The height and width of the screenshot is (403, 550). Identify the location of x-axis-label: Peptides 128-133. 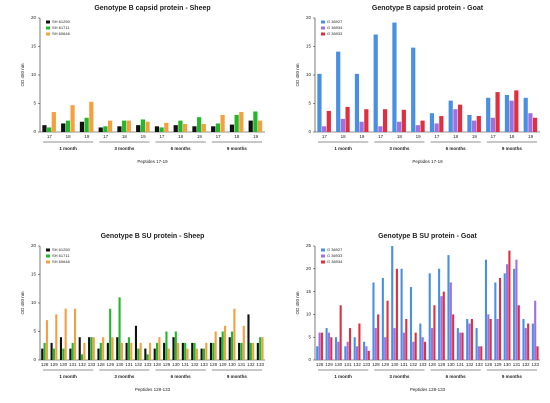
(153, 389).